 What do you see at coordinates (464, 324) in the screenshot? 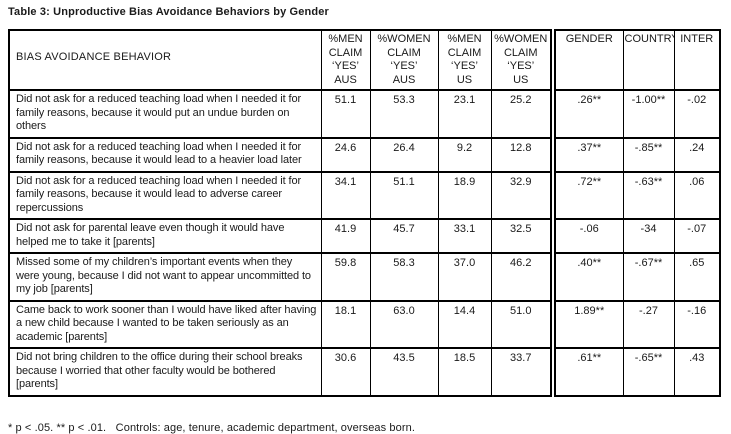
I see `value-cell: 14.4` at bounding box center [464, 324].